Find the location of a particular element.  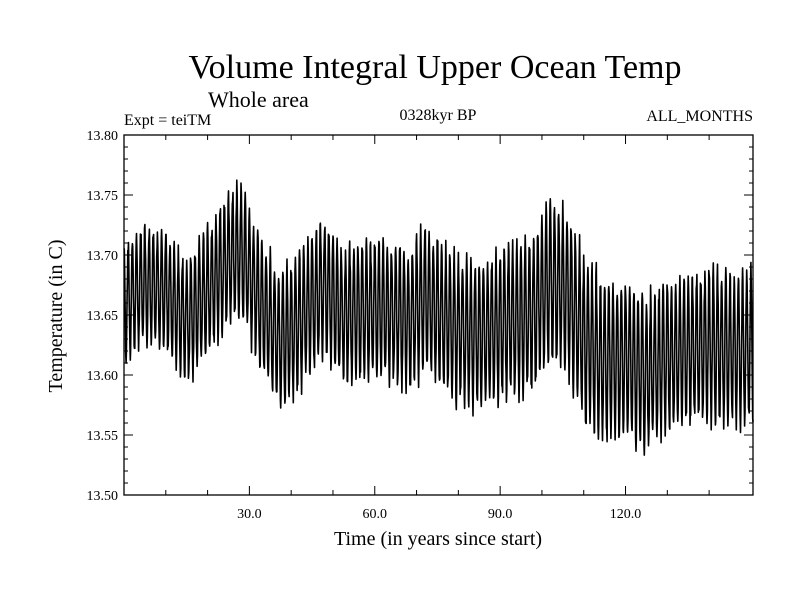

y-tick-label: 13.60 is located at coordinates (103, 376).